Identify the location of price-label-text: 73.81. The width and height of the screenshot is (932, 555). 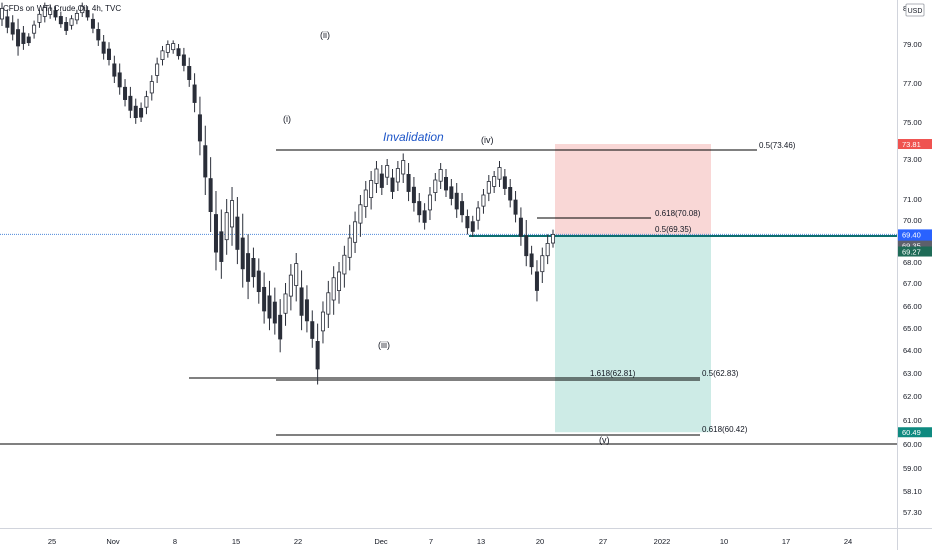
(911, 144).